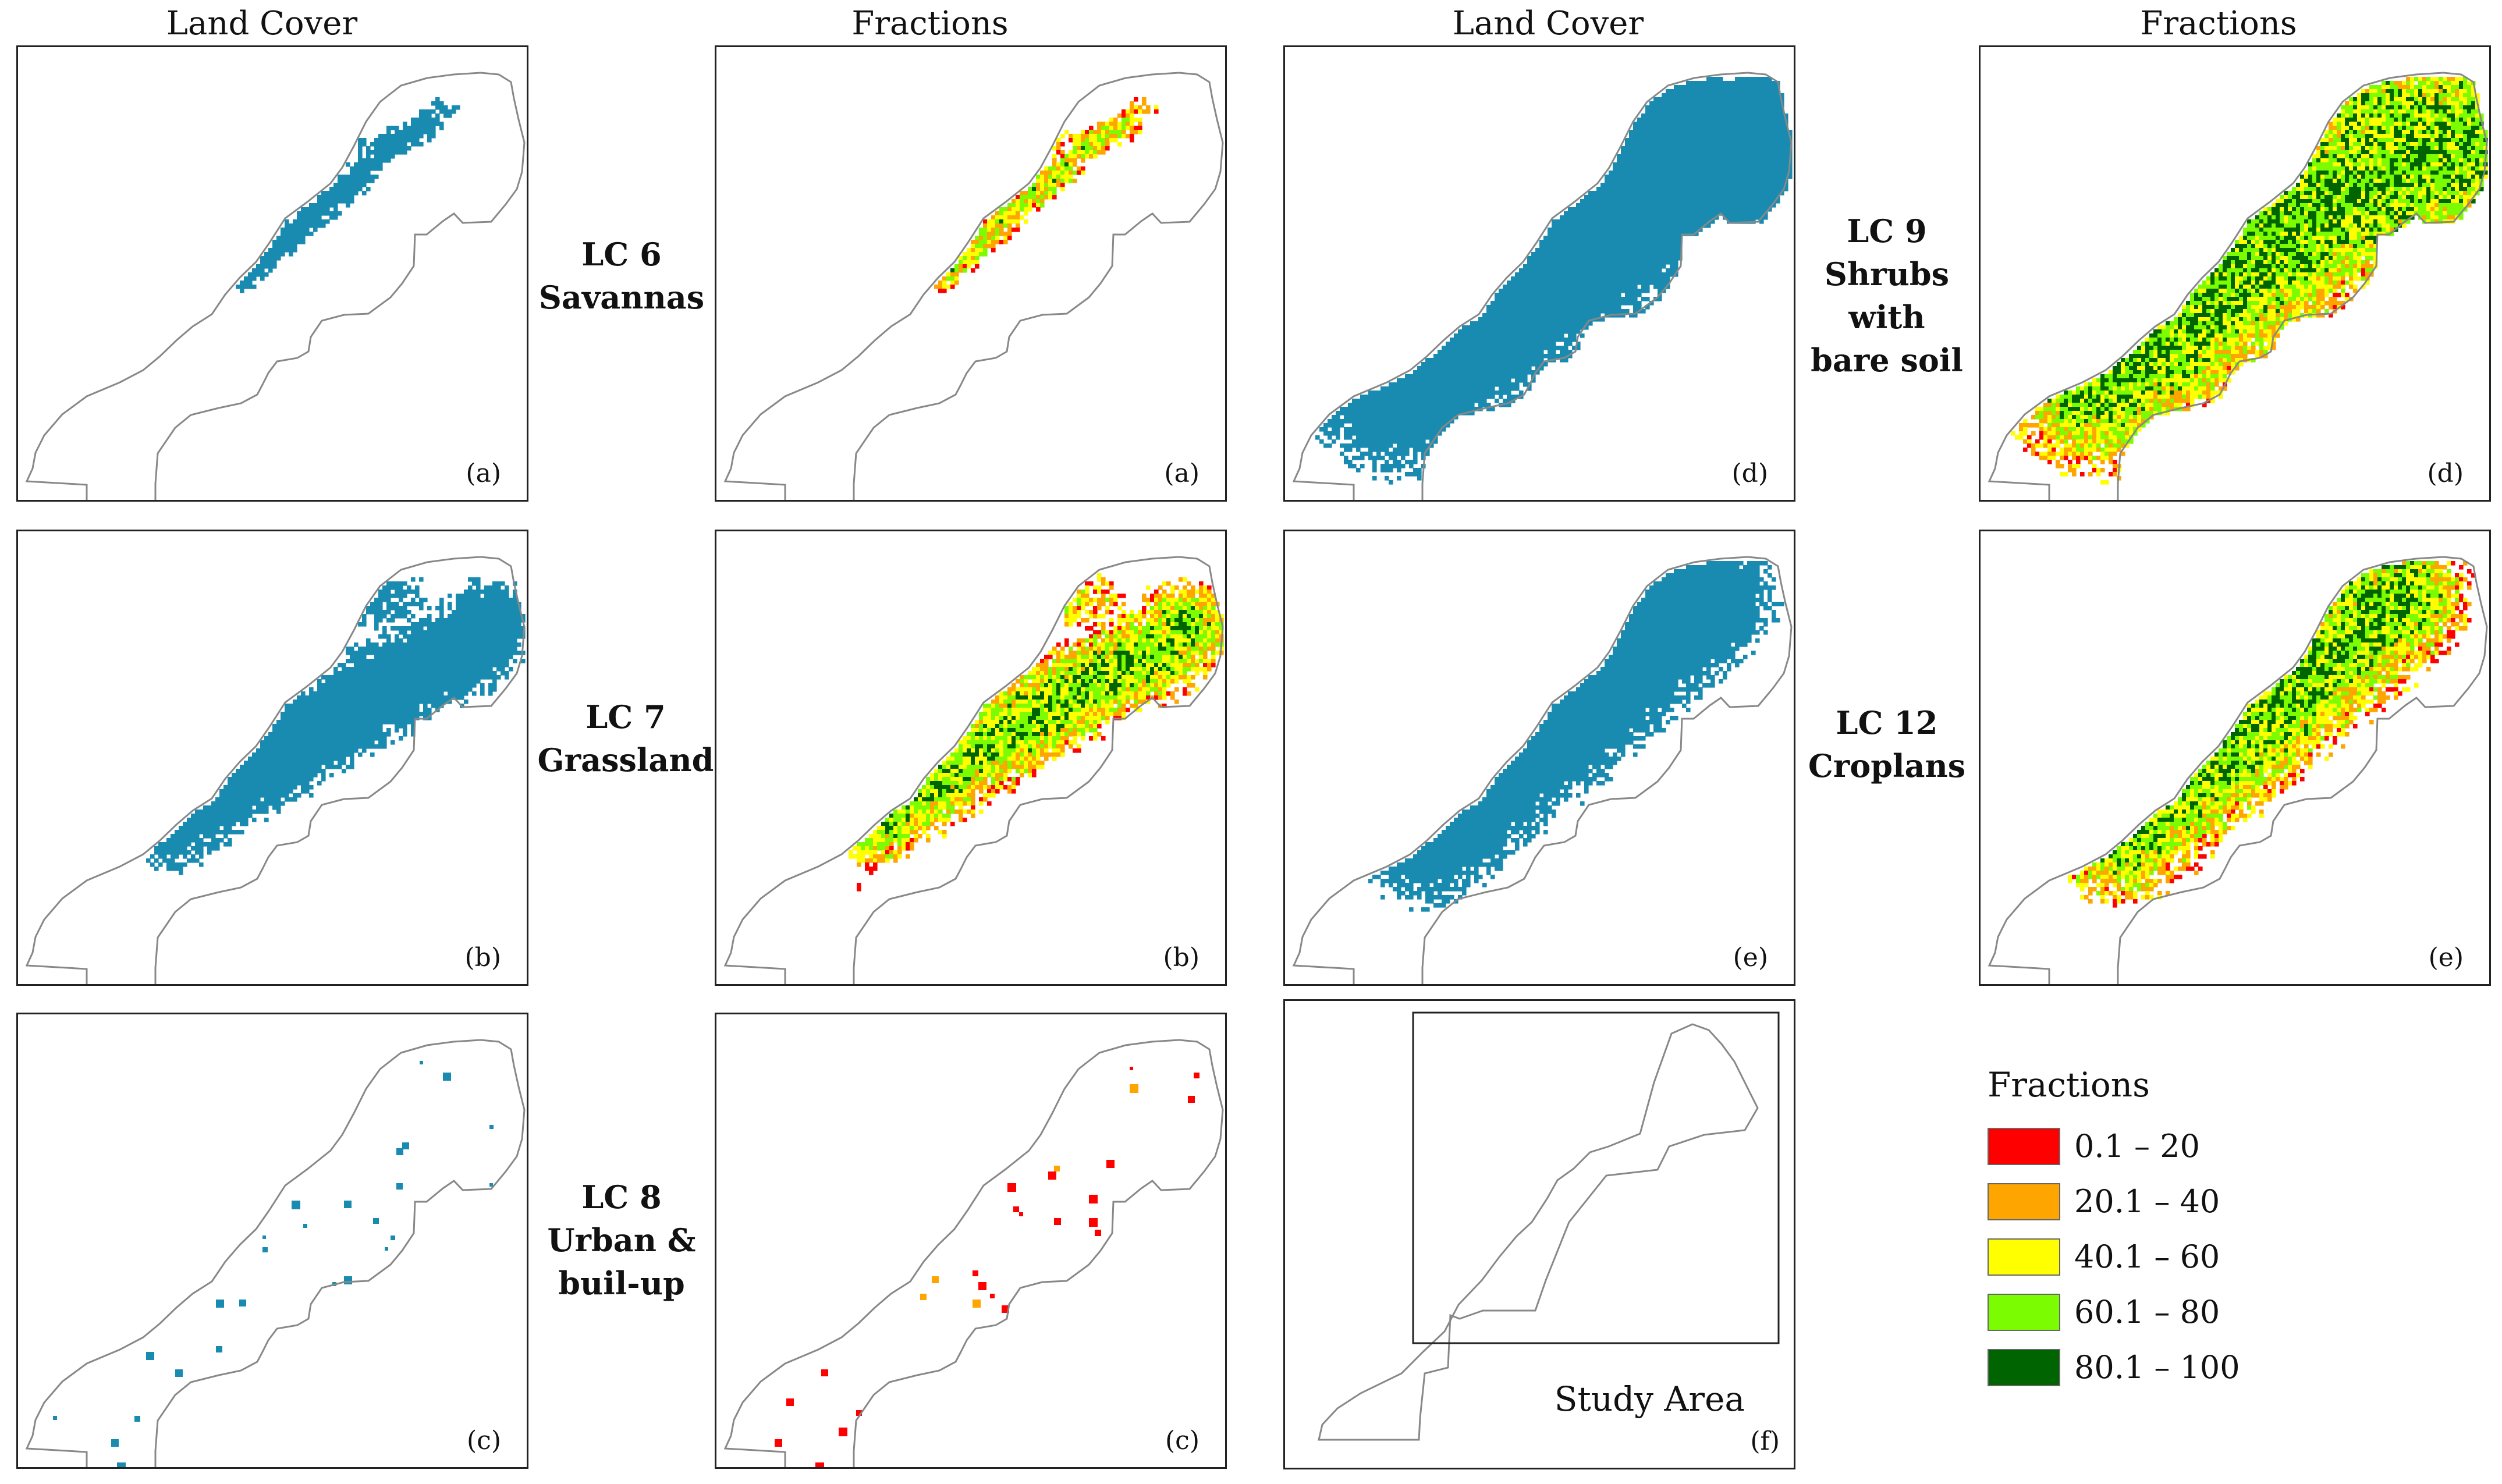 The width and height of the screenshot is (2502, 1484). I want to click on map-study-area: Study Area (f), so click(1539, 1234).